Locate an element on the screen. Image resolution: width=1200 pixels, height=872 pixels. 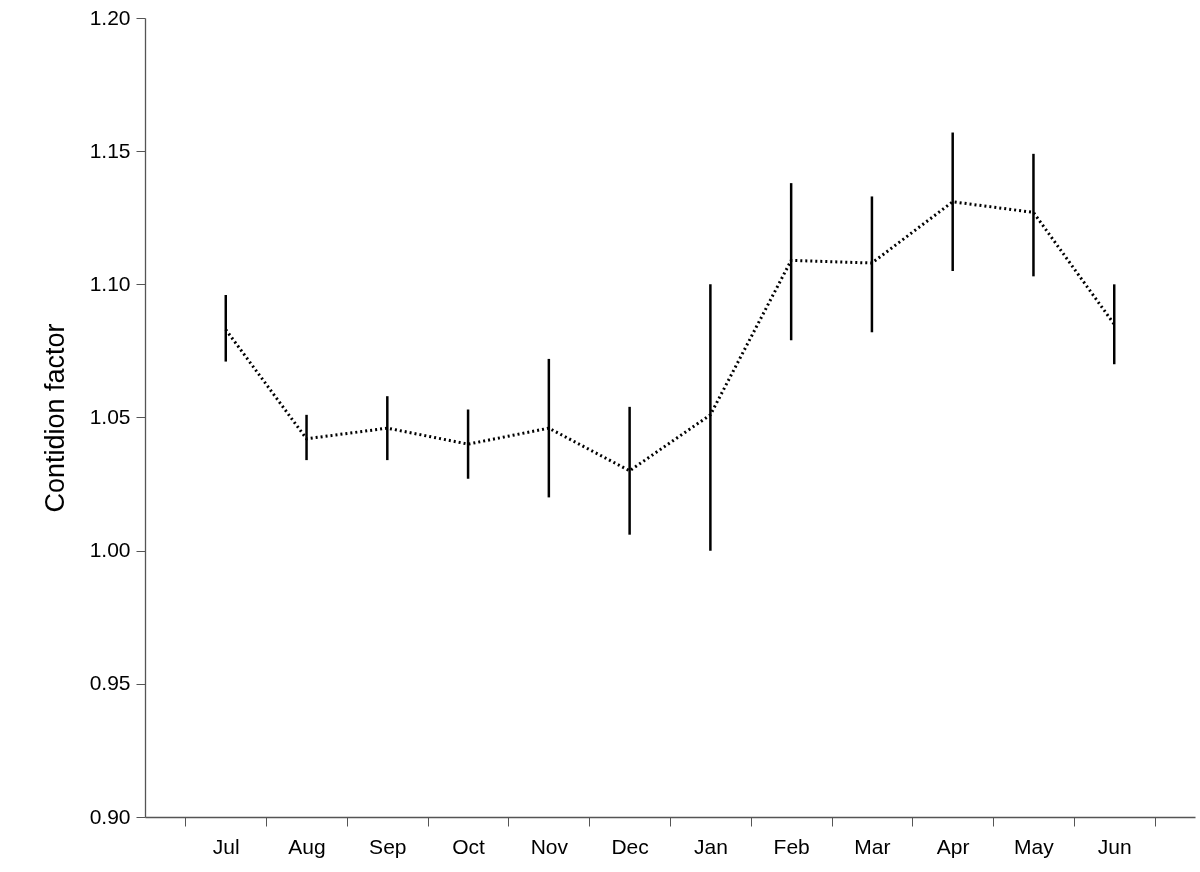
y-tick-label: 0.90 is located at coordinates (110, 816).